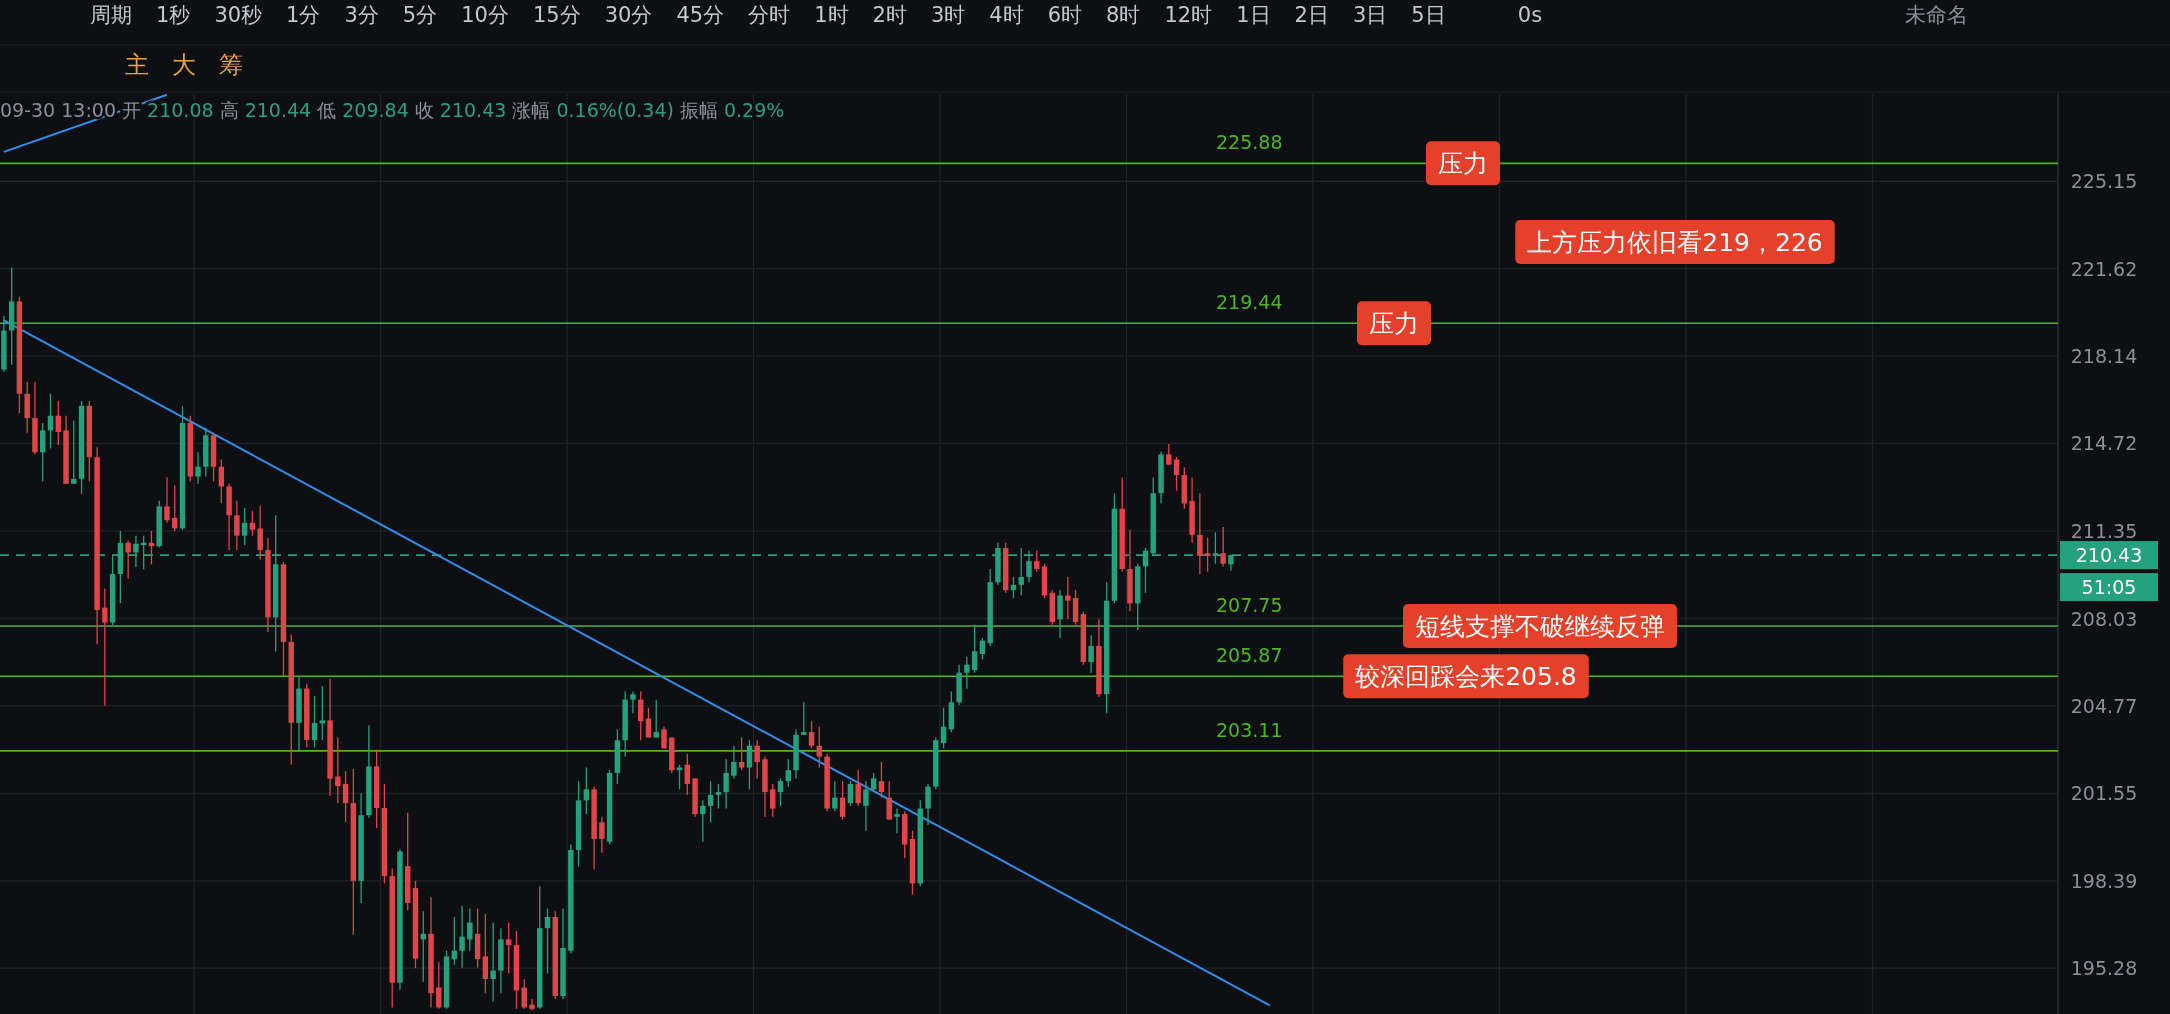 The height and width of the screenshot is (1014, 2170). What do you see at coordinates (1530, 15) in the screenshot?
I see `text: 0s` at bounding box center [1530, 15].